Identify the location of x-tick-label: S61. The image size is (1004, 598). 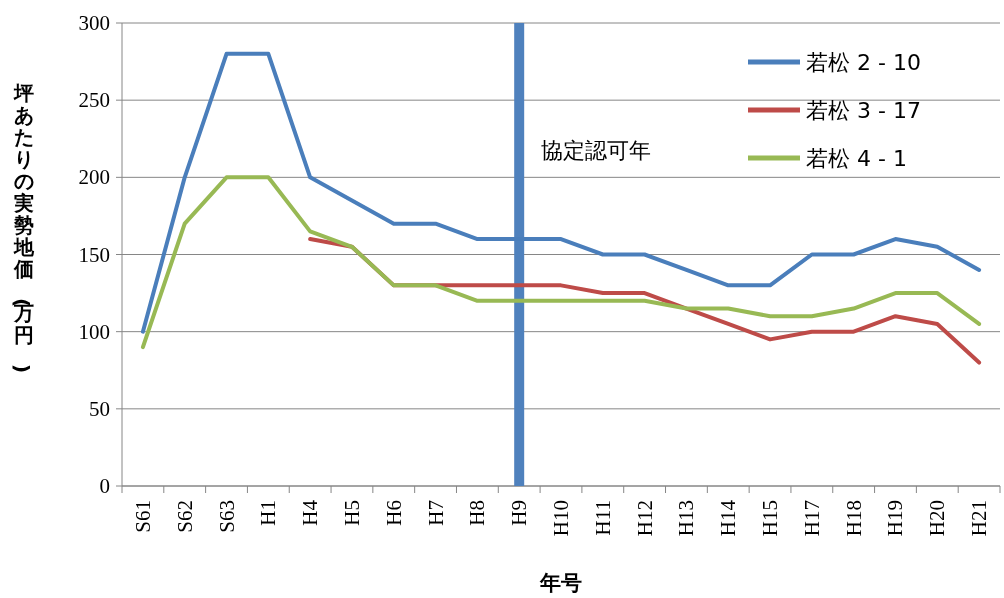
(142, 516).